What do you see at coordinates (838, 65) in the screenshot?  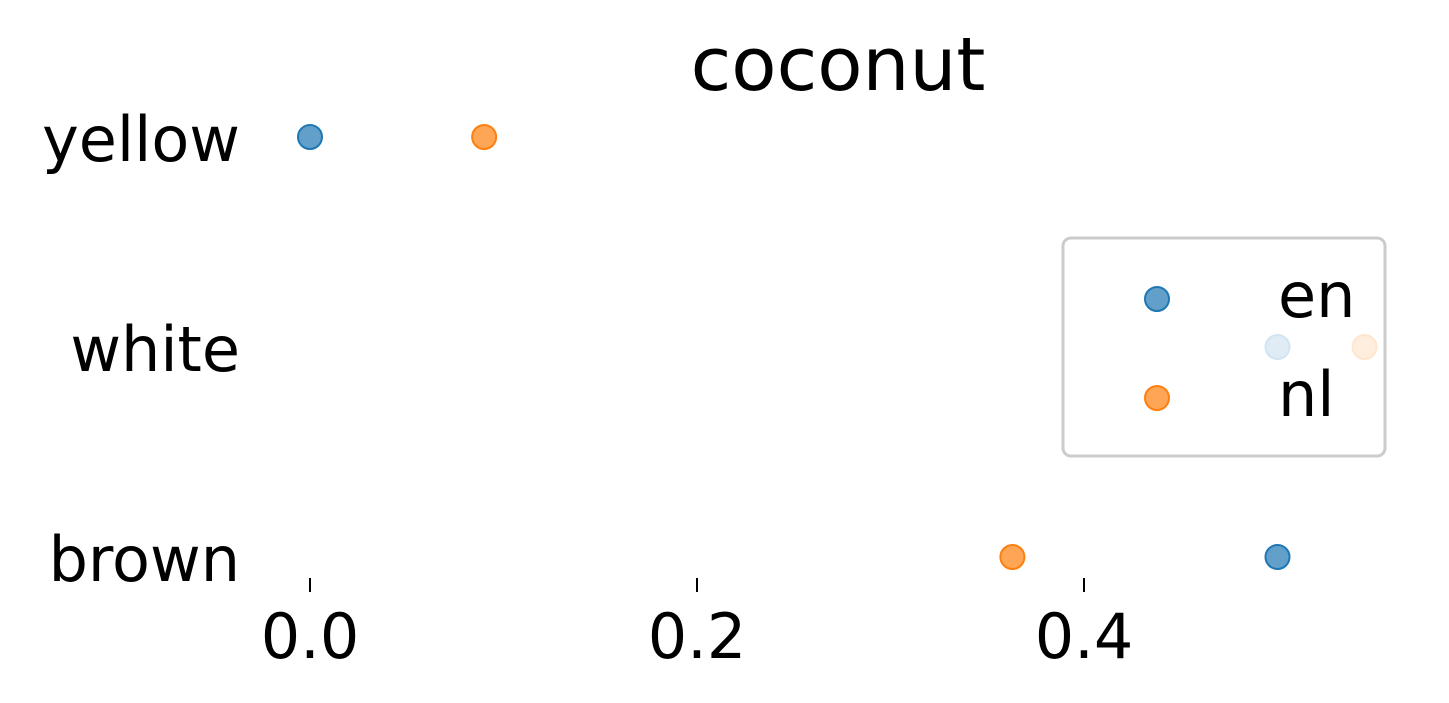 I see `chart-title: coconut` at bounding box center [838, 65].